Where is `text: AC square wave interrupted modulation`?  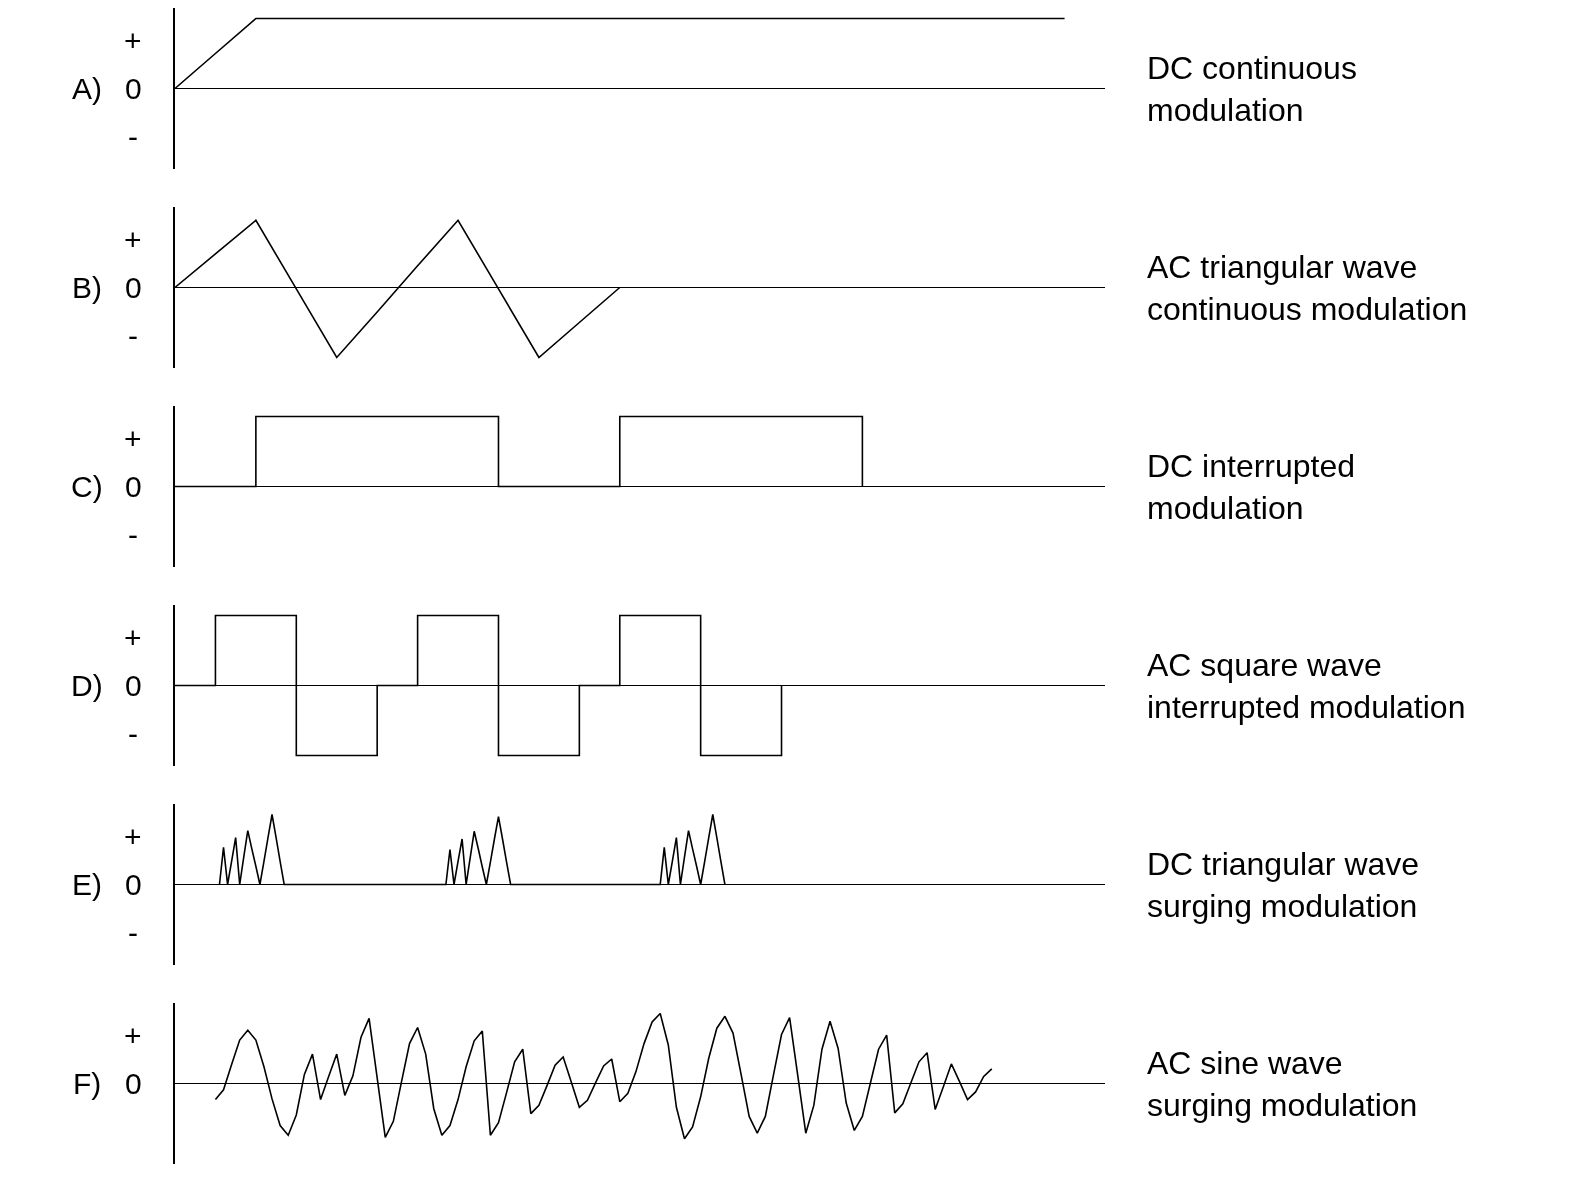
text: AC square wave interrupted modulation is located at coordinates (1306, 686).